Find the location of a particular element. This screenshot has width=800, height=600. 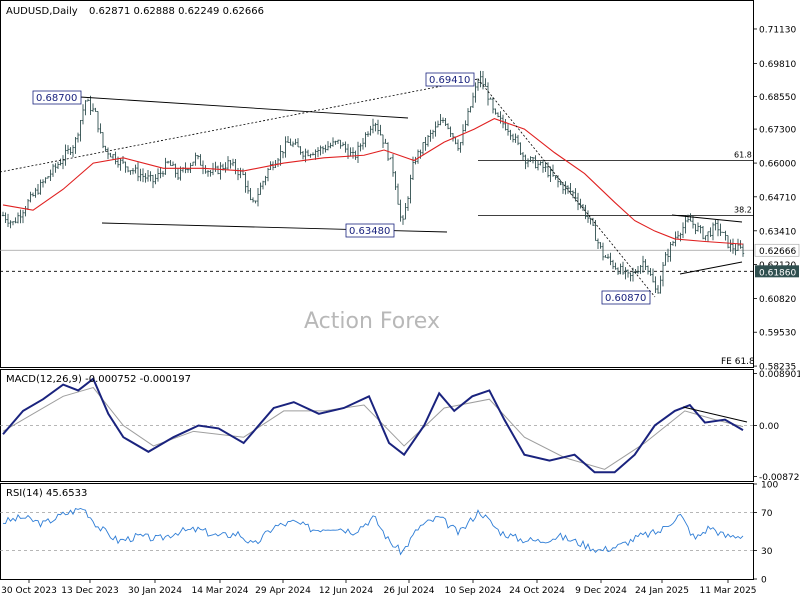

annotation-low-2025: 0.60870 is located at coordinates (625, 298).